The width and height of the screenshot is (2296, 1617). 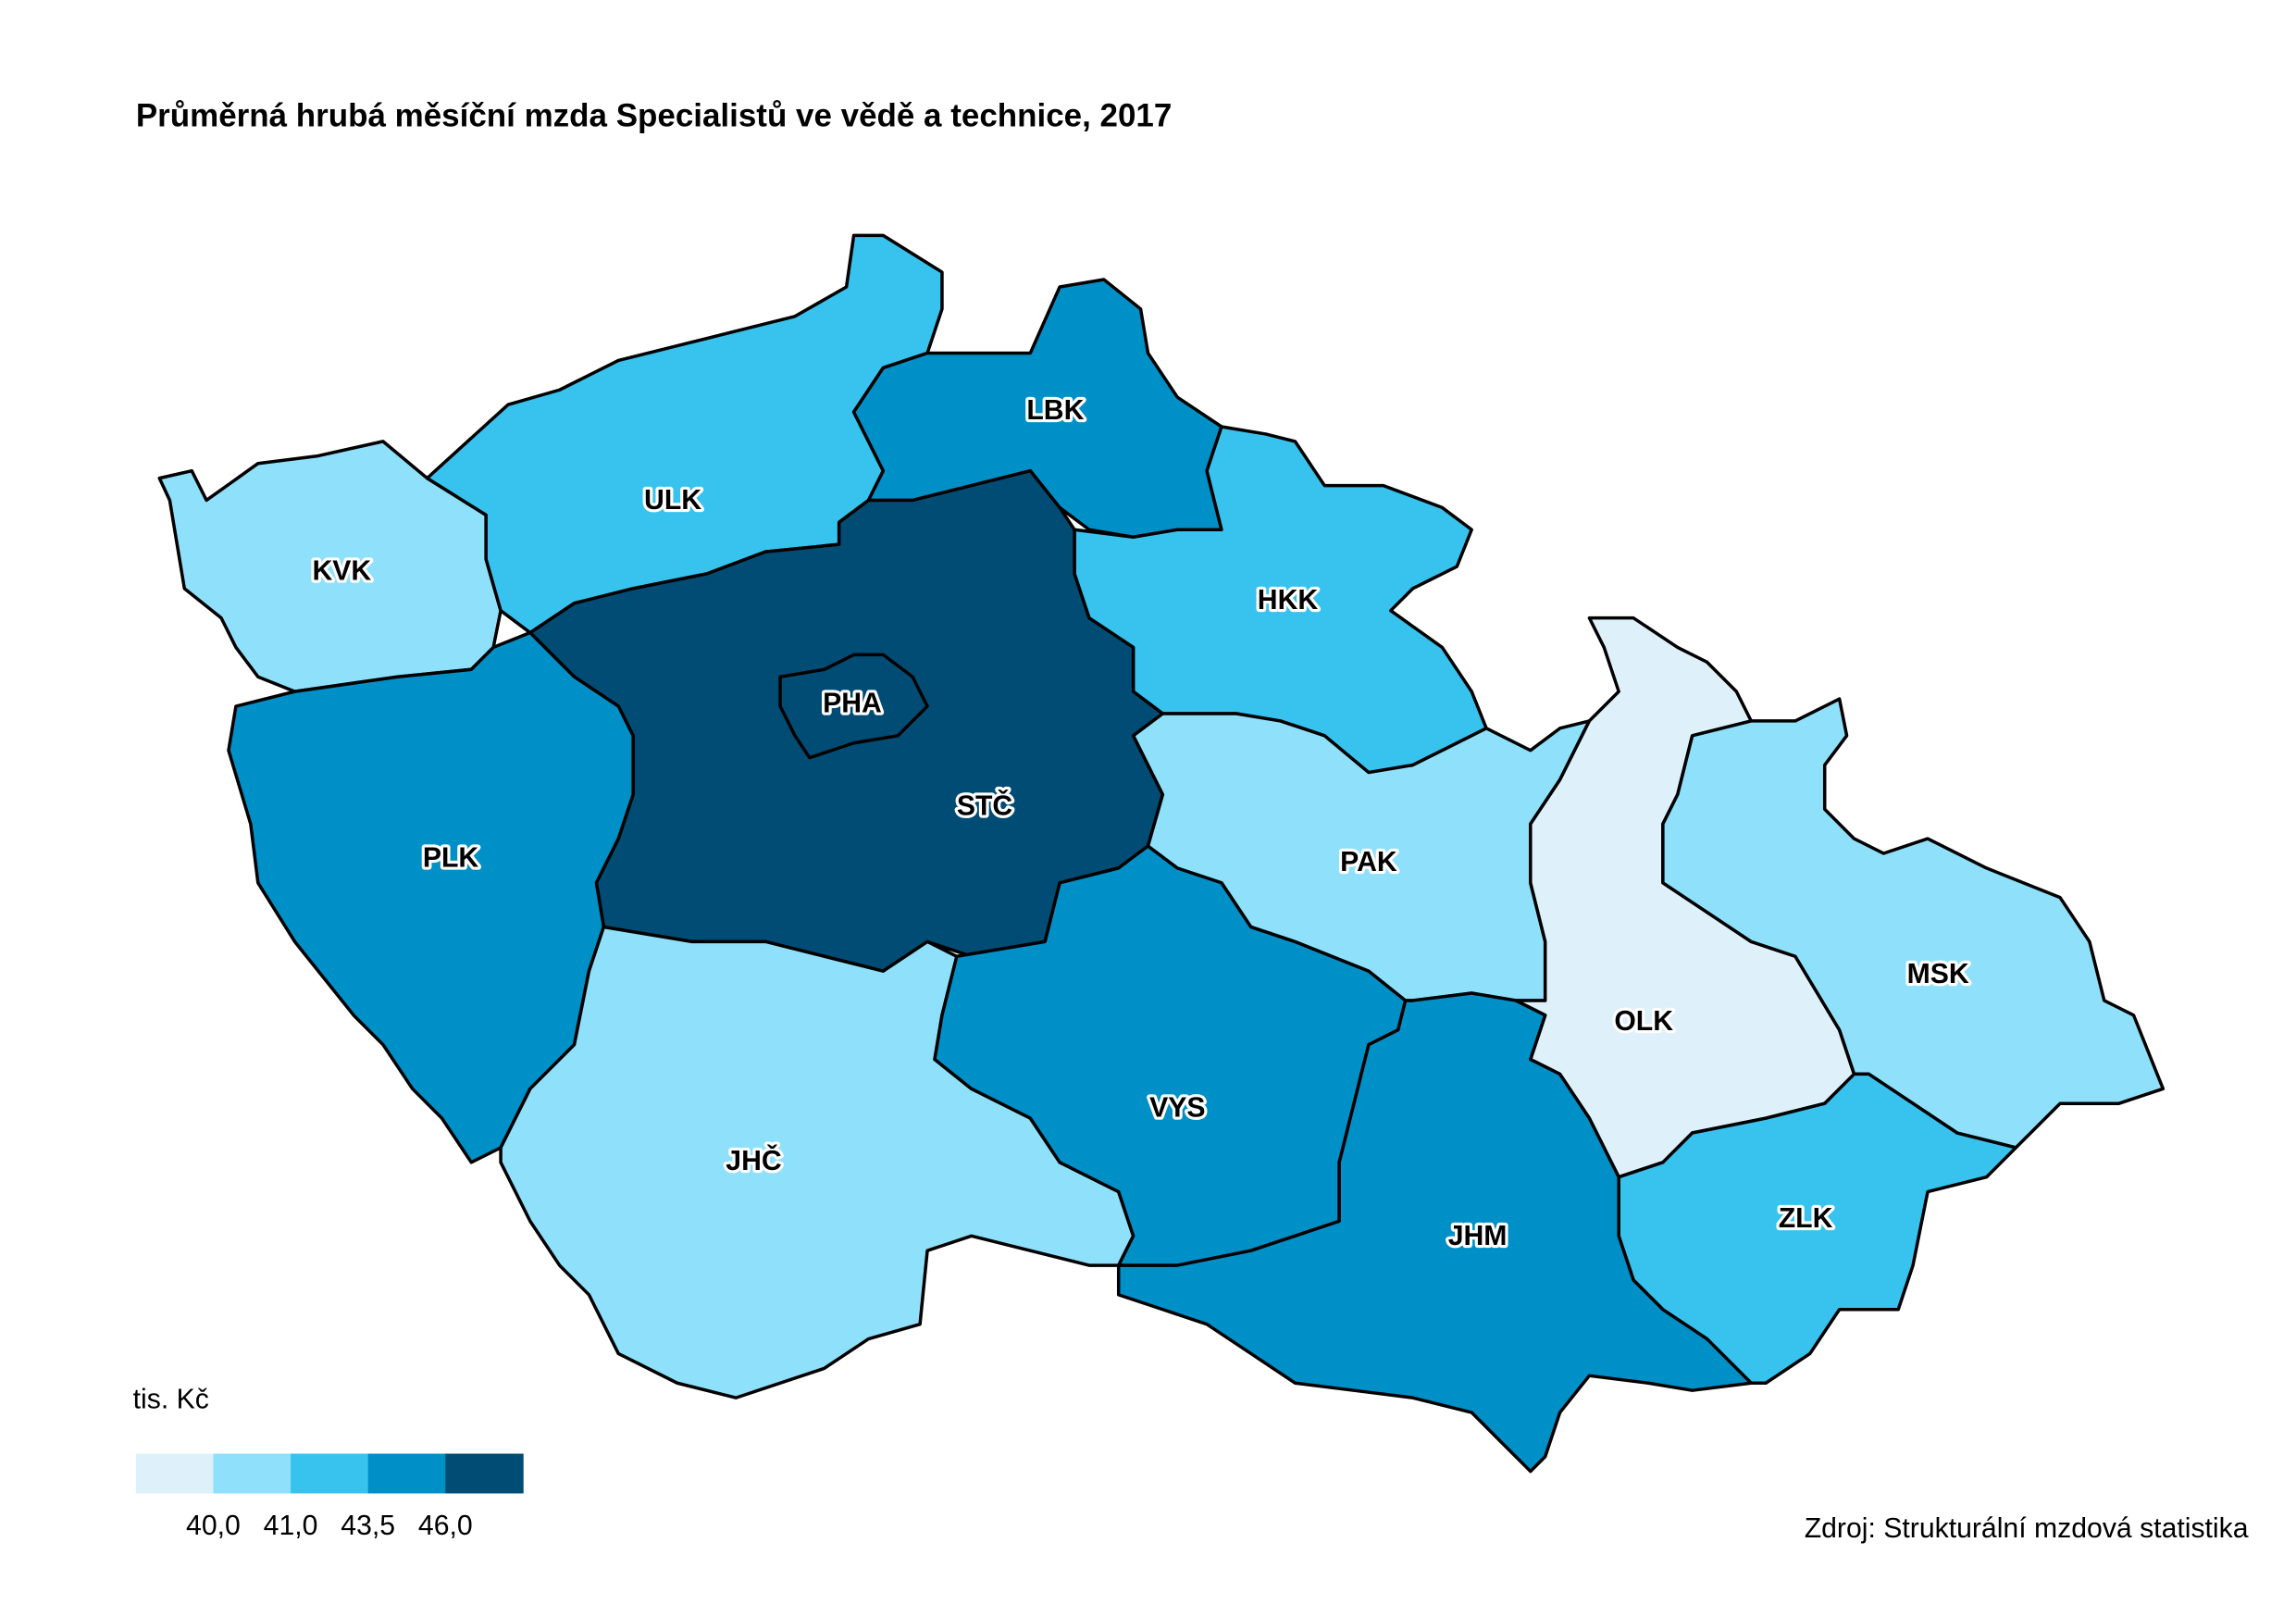 I want to click on legend: 40,0 41,0 43,5 46,0, so click(x=330, y=1497).